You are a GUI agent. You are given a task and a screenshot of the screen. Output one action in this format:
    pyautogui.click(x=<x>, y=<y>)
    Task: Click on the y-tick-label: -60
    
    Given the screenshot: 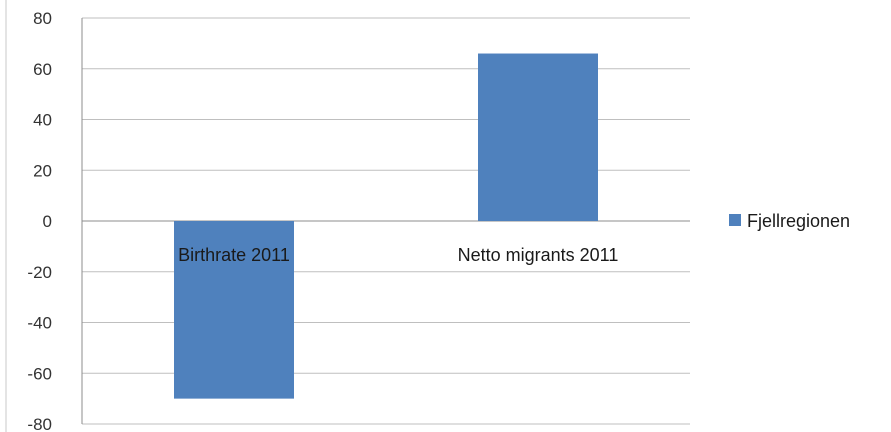 What is the action you would take?
    pyautogui.click(x=39, y=373)
    